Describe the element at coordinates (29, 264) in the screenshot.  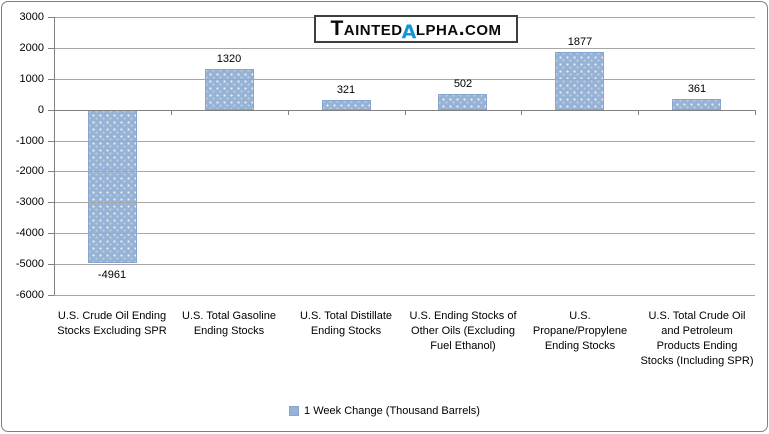
I see `y-axis-label: -5000` at that location.